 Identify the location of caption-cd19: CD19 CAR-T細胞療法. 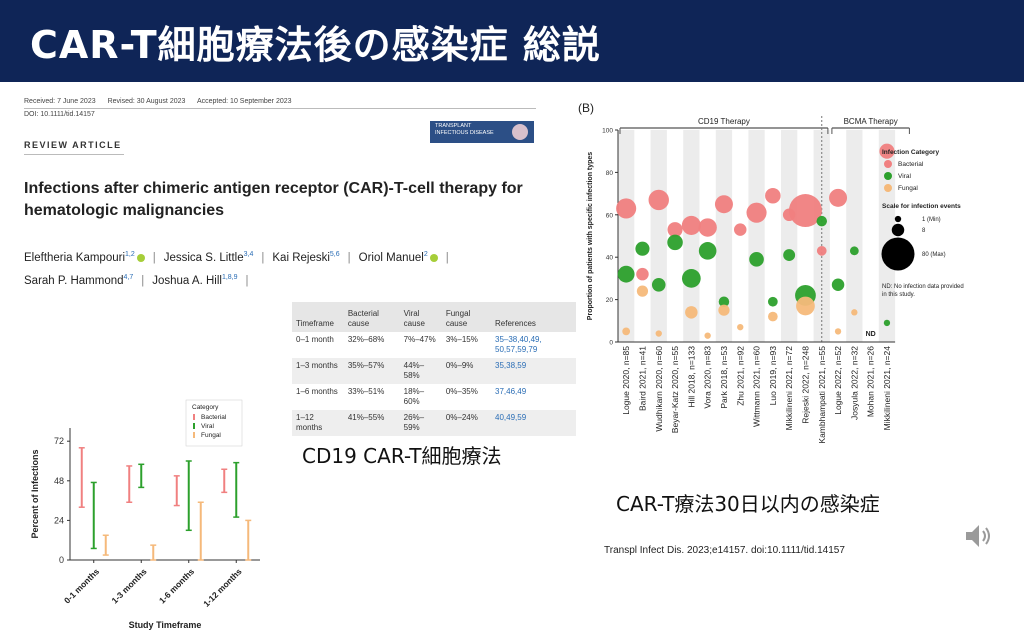
(402, 456).